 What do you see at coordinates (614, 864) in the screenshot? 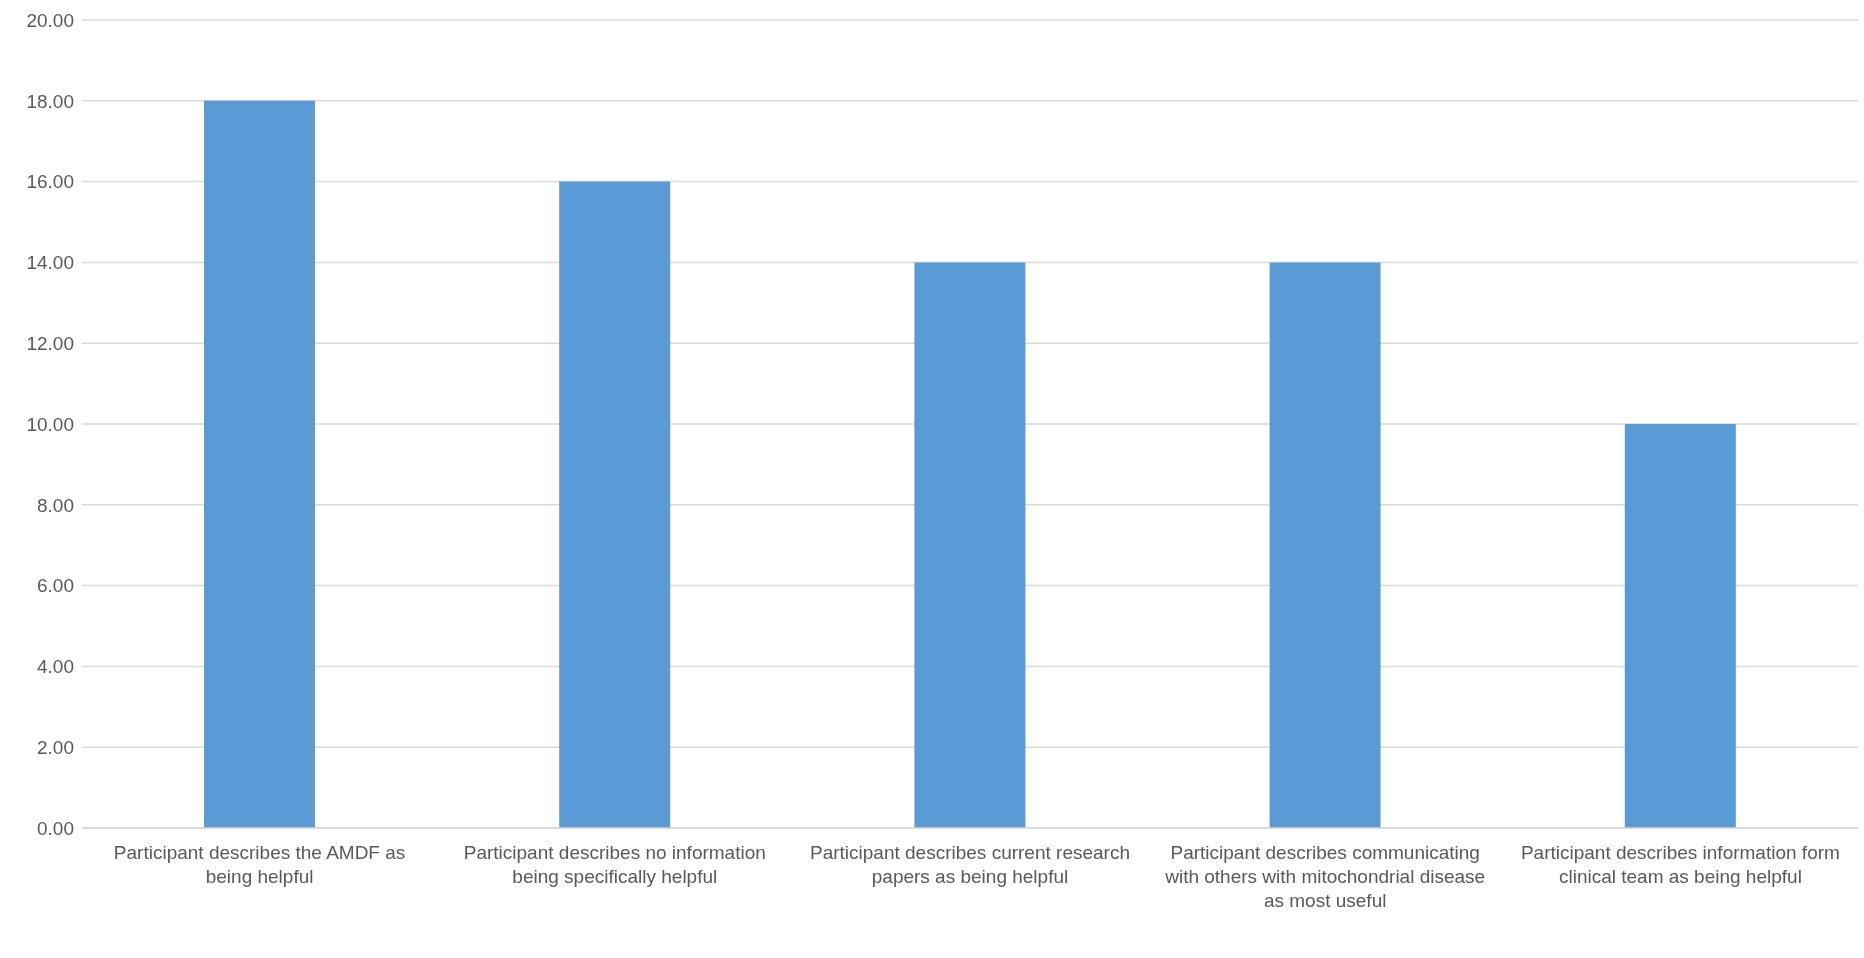
I see `x-tick-label: Participant describes no information being specifically helpful` at bounding box center [614, 864].